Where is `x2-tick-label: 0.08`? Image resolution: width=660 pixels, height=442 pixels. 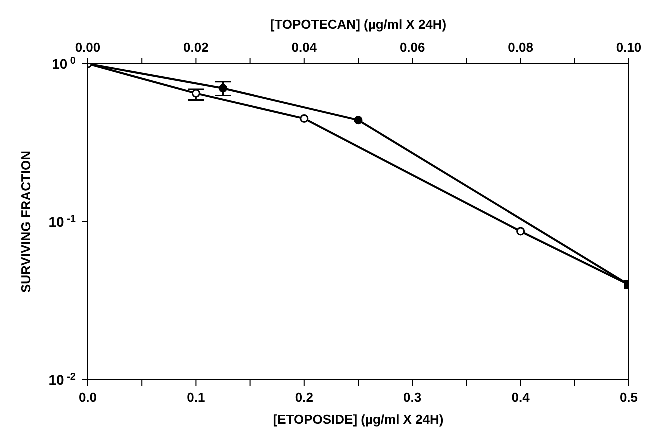
x2-tick-label: 0.08 is located at coordinates (521, 47).